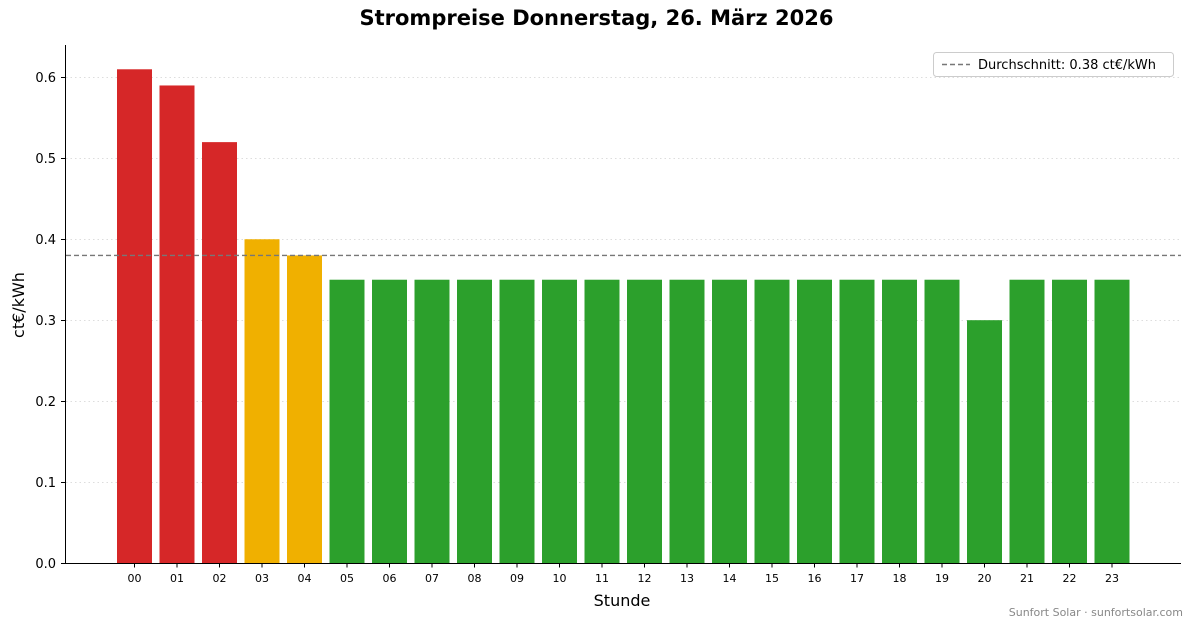 The width and height of the screenshot is (1193, 628). I want to click on y-ticks: 0.0 0.1 0.2 0.3 0.4 0.5 0.6, so click(50, 321).